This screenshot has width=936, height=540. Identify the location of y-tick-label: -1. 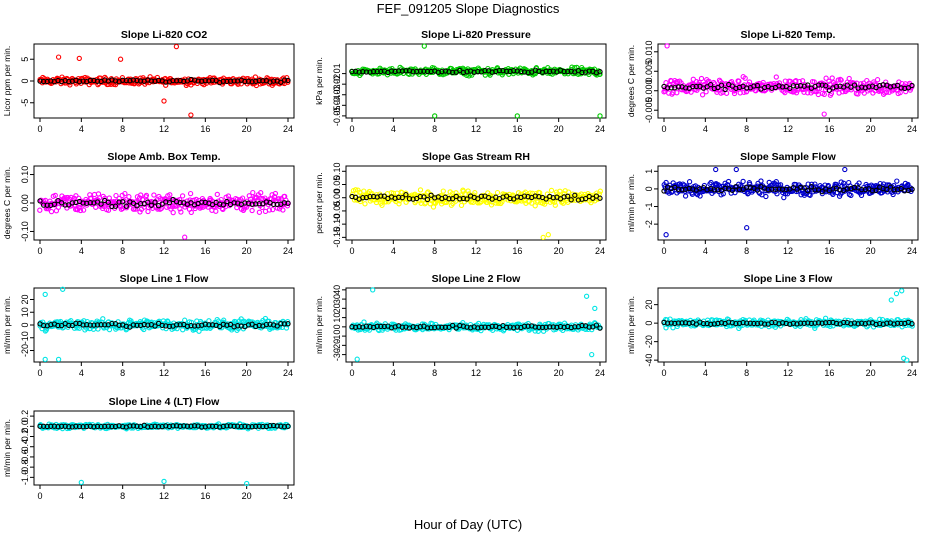
(649, 207).